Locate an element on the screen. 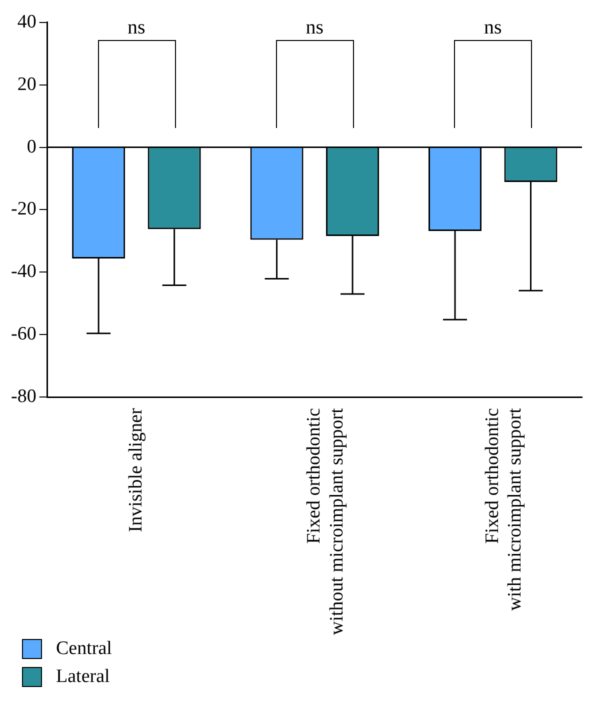  y-tick-label: -20 is located at coordinates (23, 209).